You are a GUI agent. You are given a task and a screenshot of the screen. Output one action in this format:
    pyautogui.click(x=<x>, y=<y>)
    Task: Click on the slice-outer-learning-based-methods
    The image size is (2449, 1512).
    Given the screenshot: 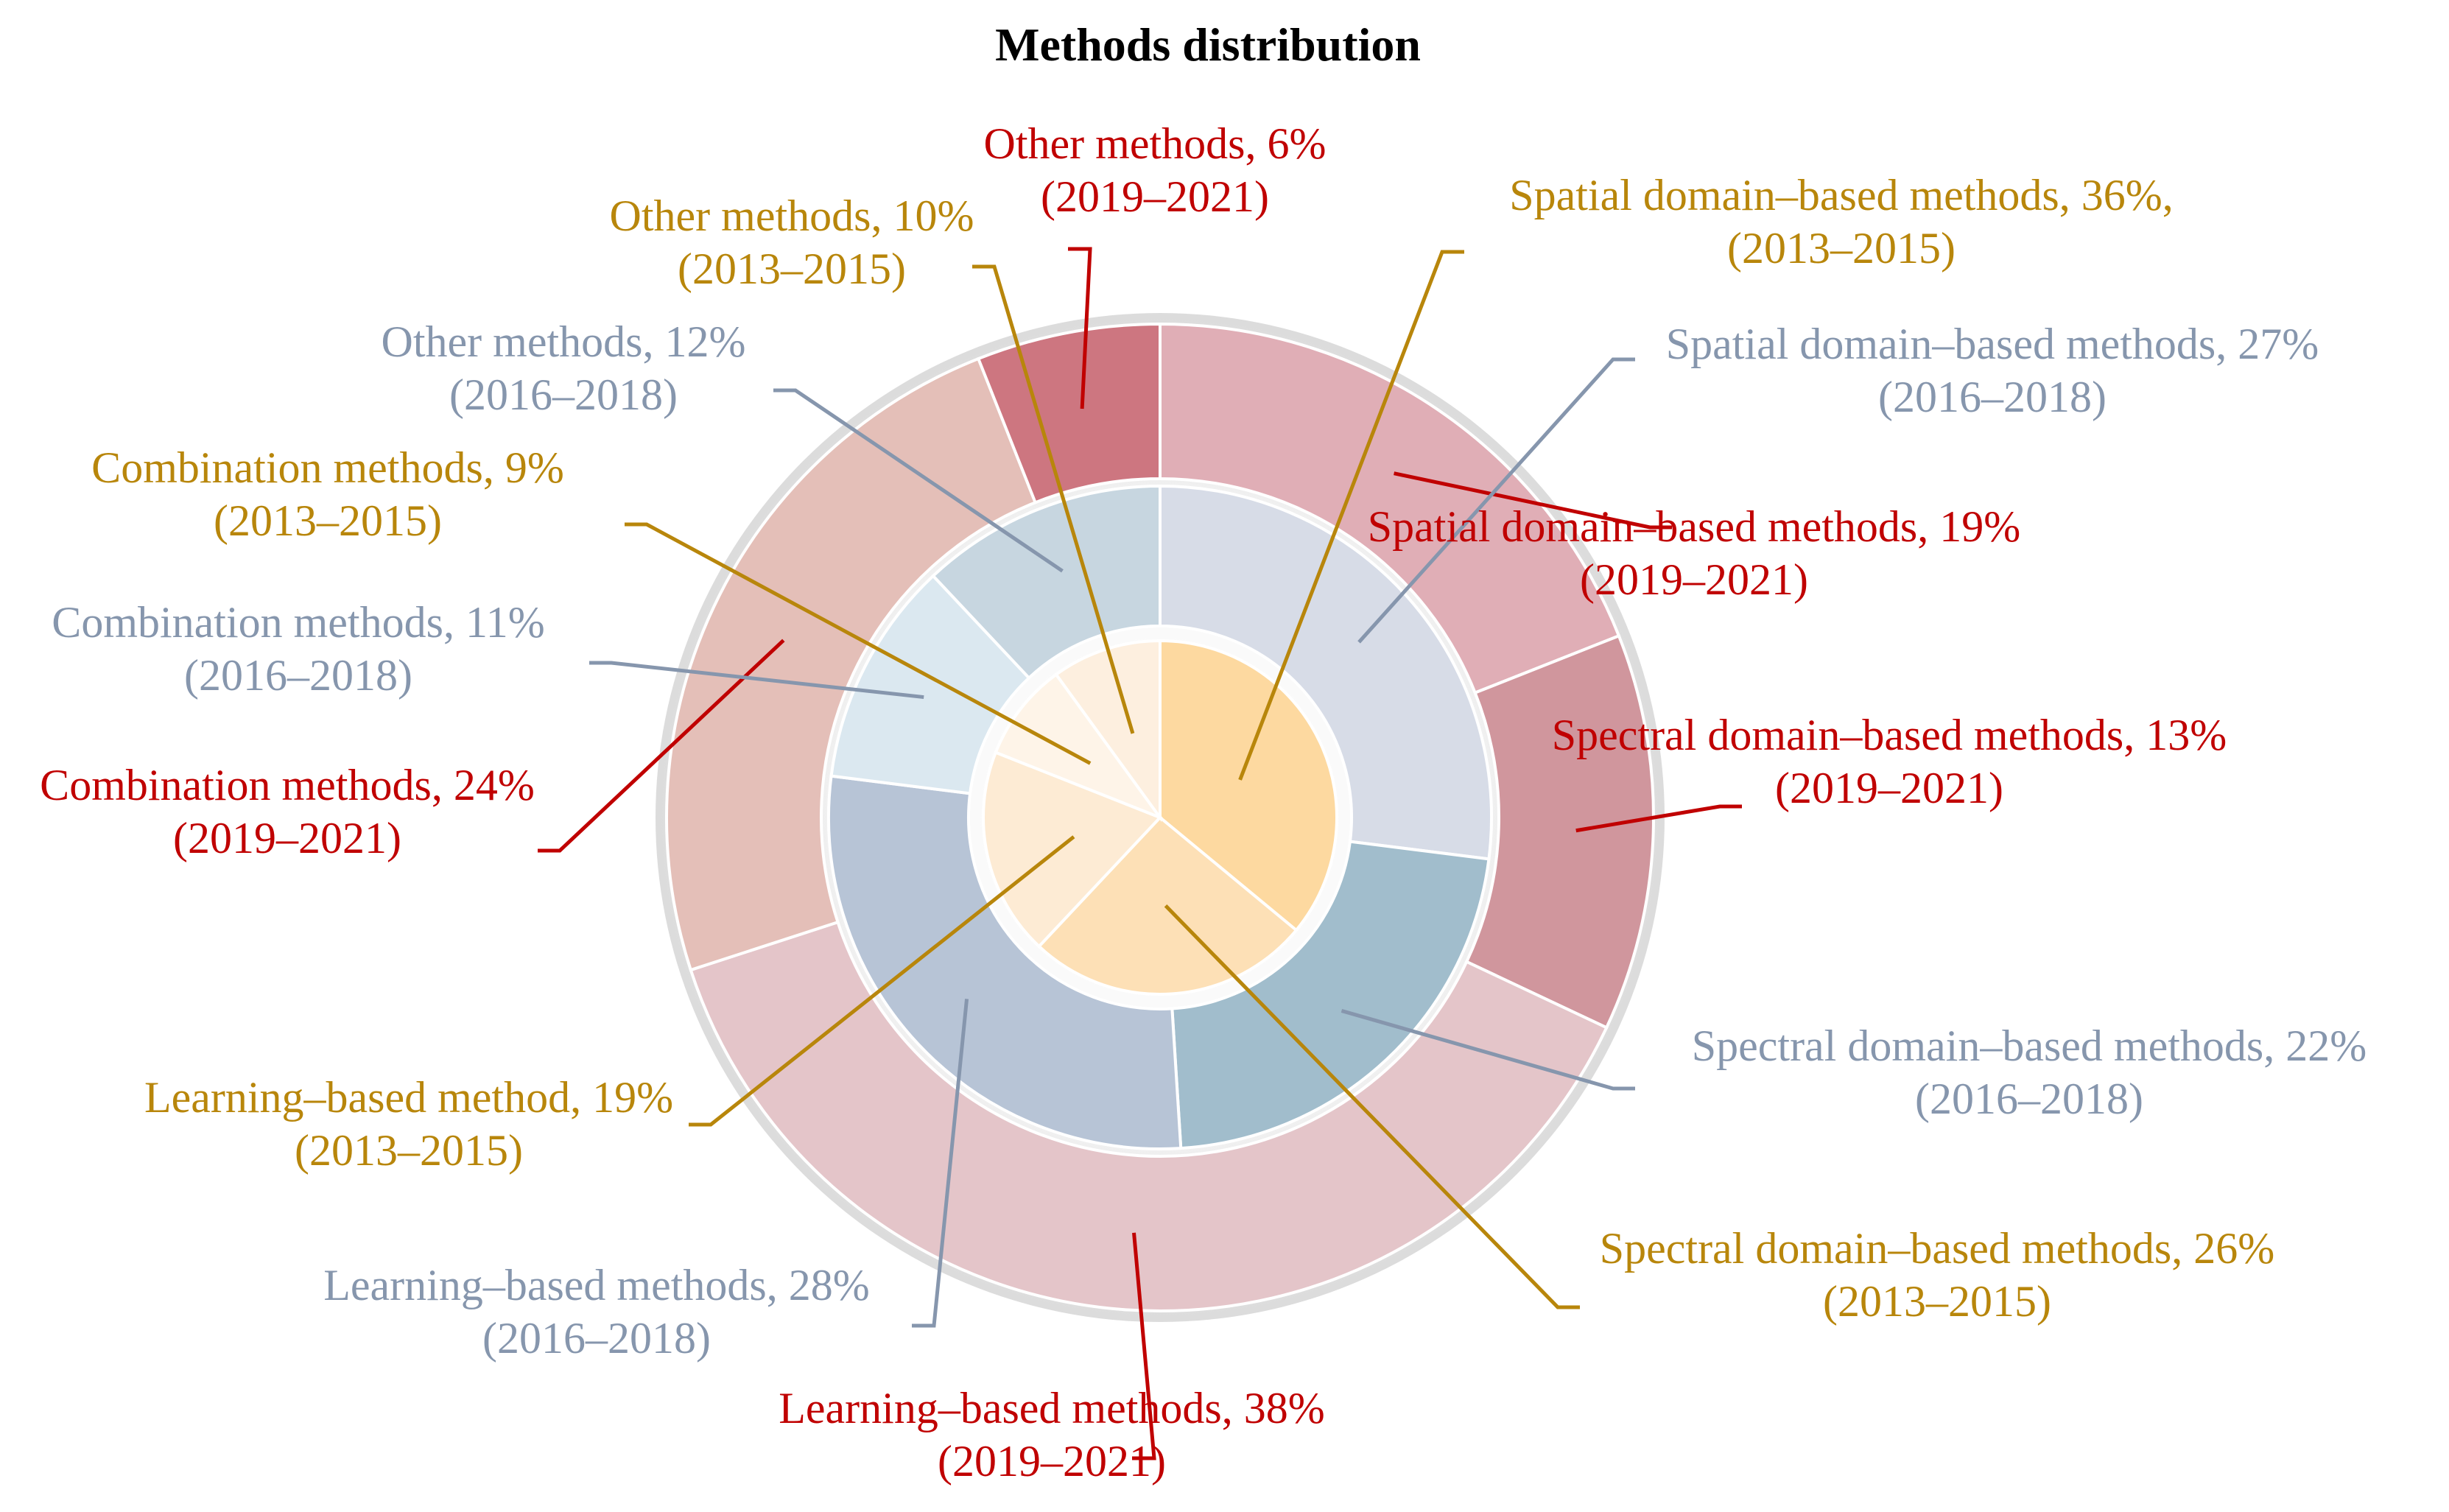 What is the action you would take?
    pyautogui.click(x=1149, y=1116)
    